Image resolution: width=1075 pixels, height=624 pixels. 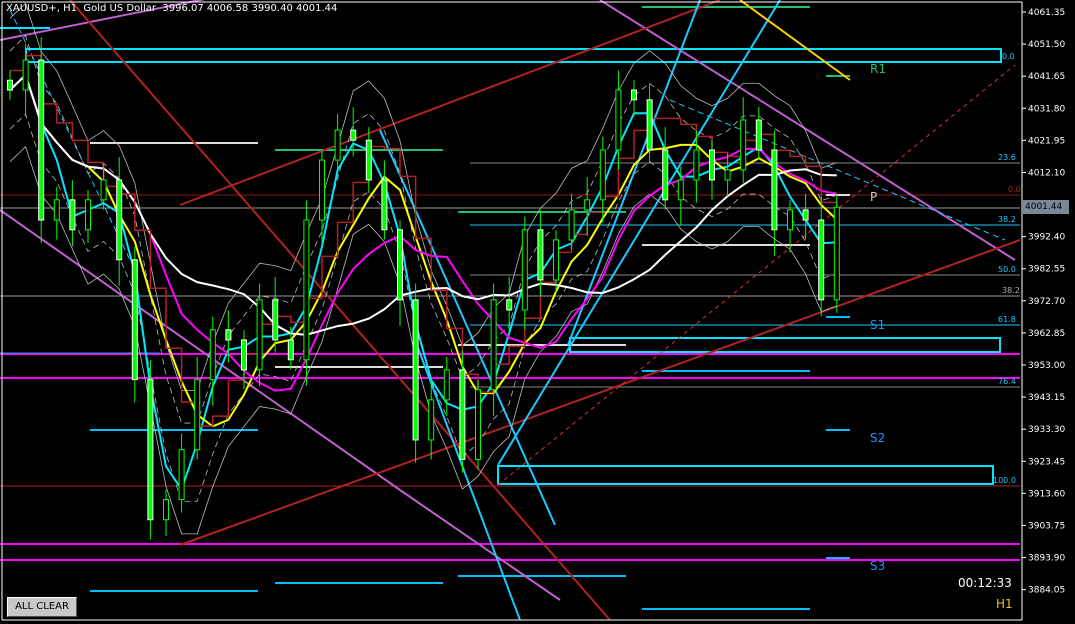 I want to click on fib-label: 23.6, so click(x=1007, y=157).